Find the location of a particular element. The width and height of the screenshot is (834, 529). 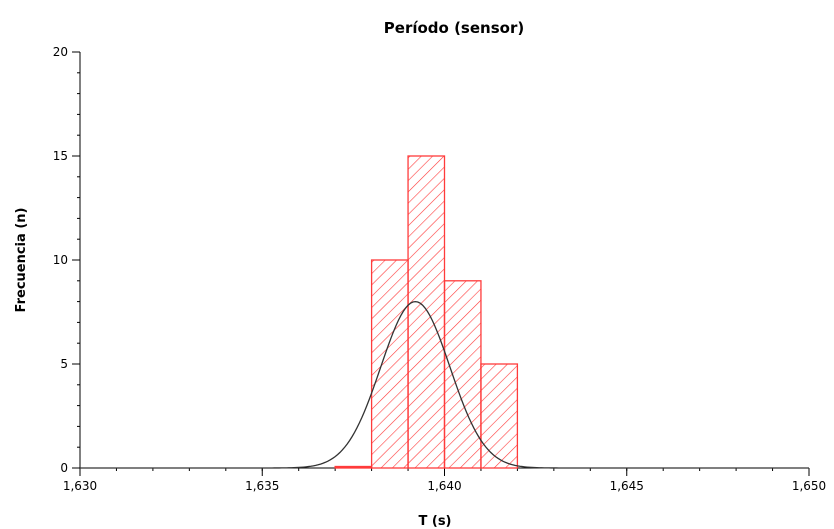

y-tick-label: 20 is located at coordinates (60, 52).